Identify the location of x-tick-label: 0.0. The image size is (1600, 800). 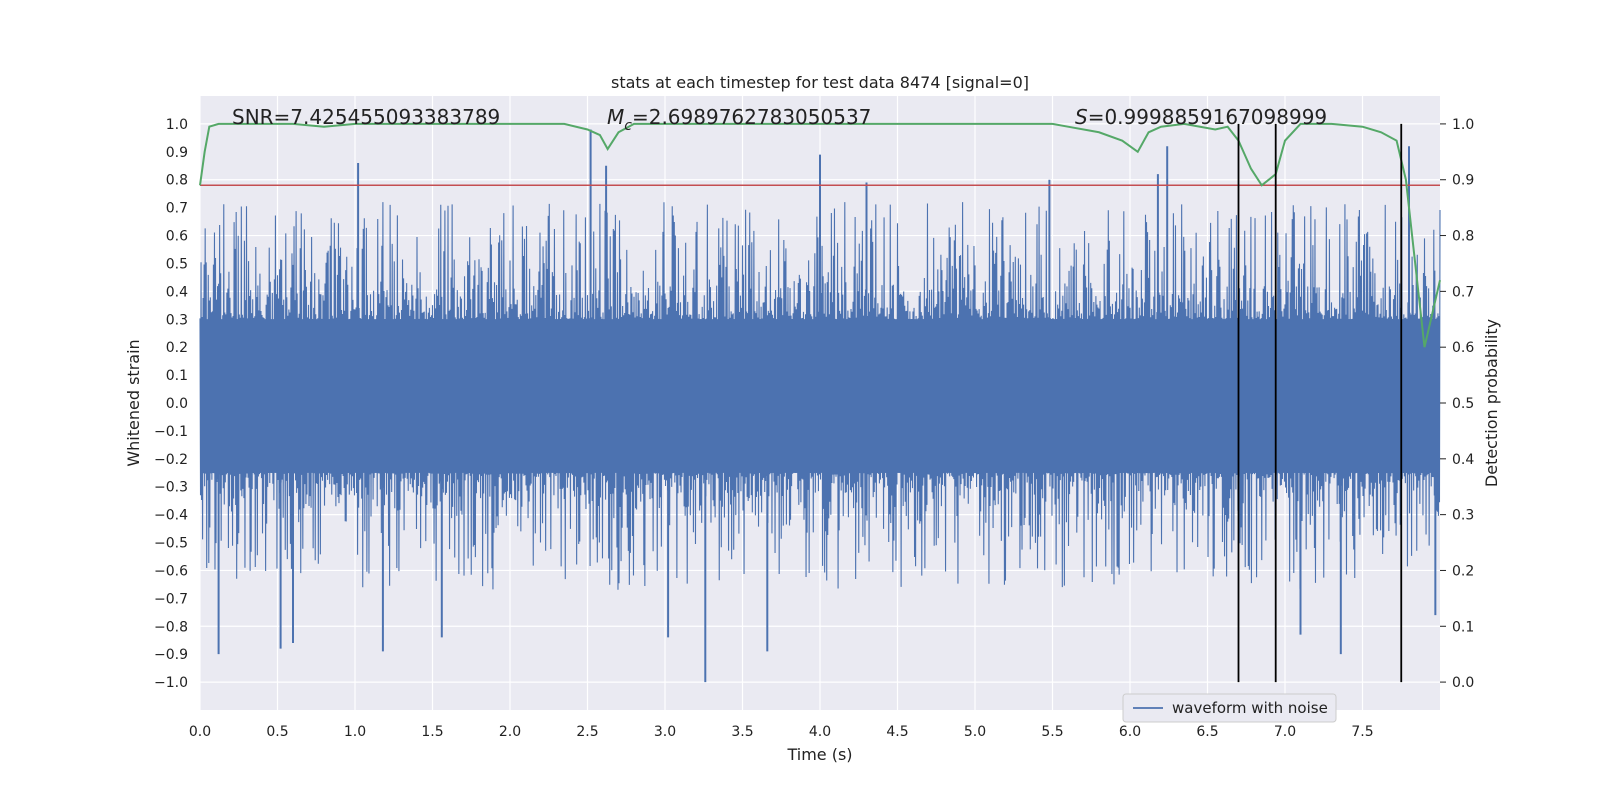
(200, 732).